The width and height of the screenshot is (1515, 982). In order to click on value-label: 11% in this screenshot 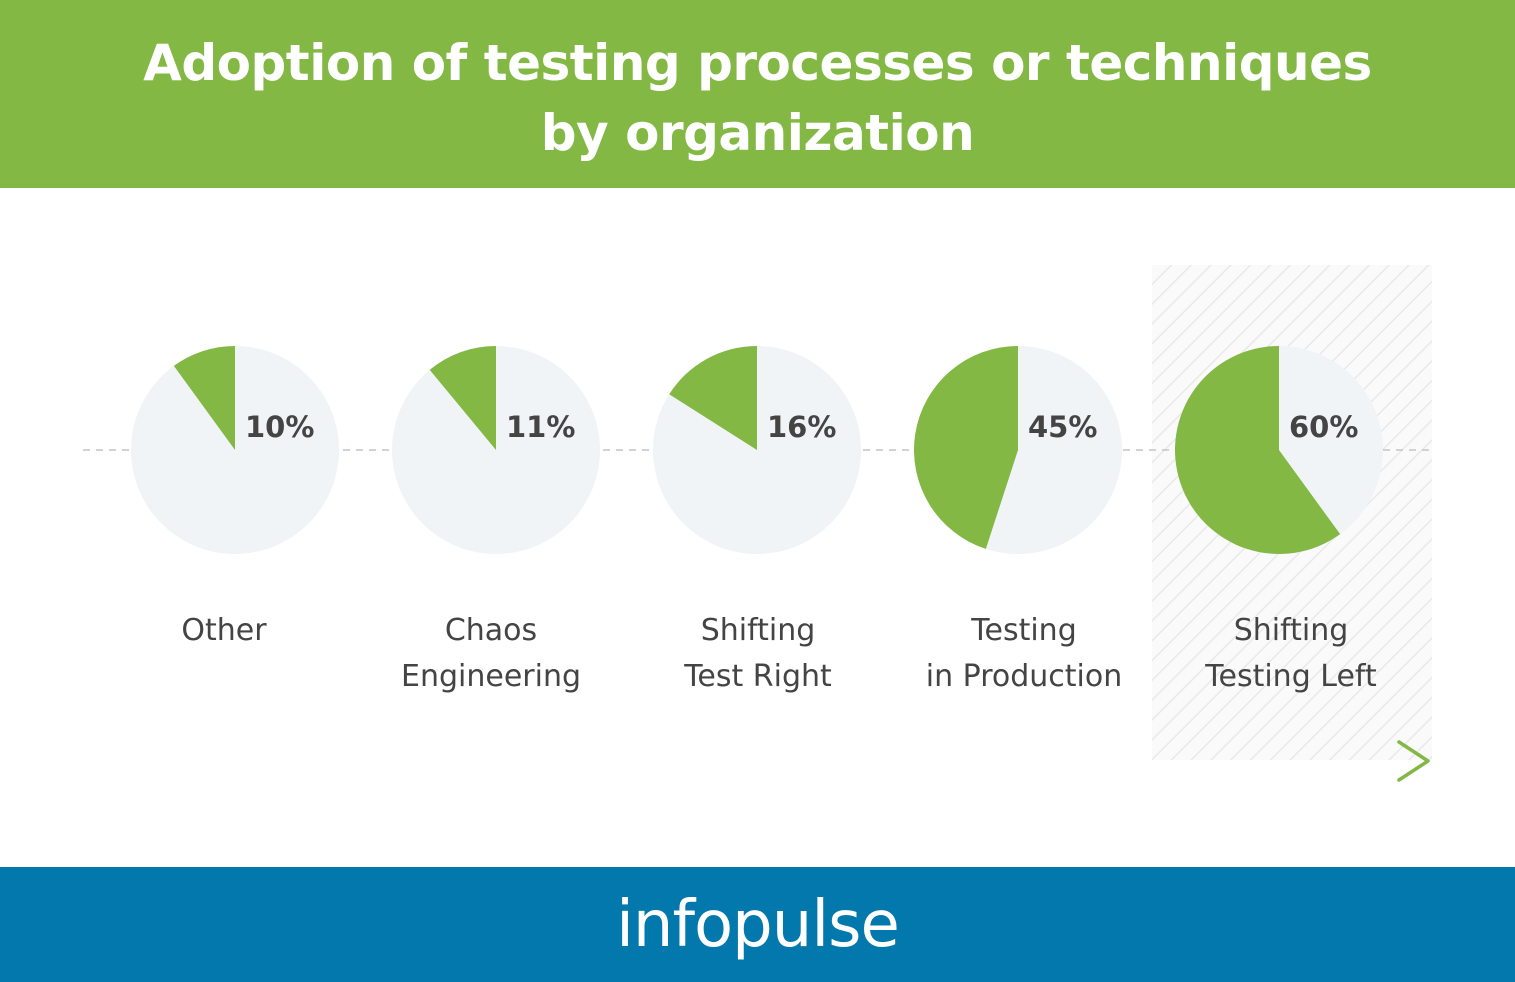, I will do `click(540, 427)`.